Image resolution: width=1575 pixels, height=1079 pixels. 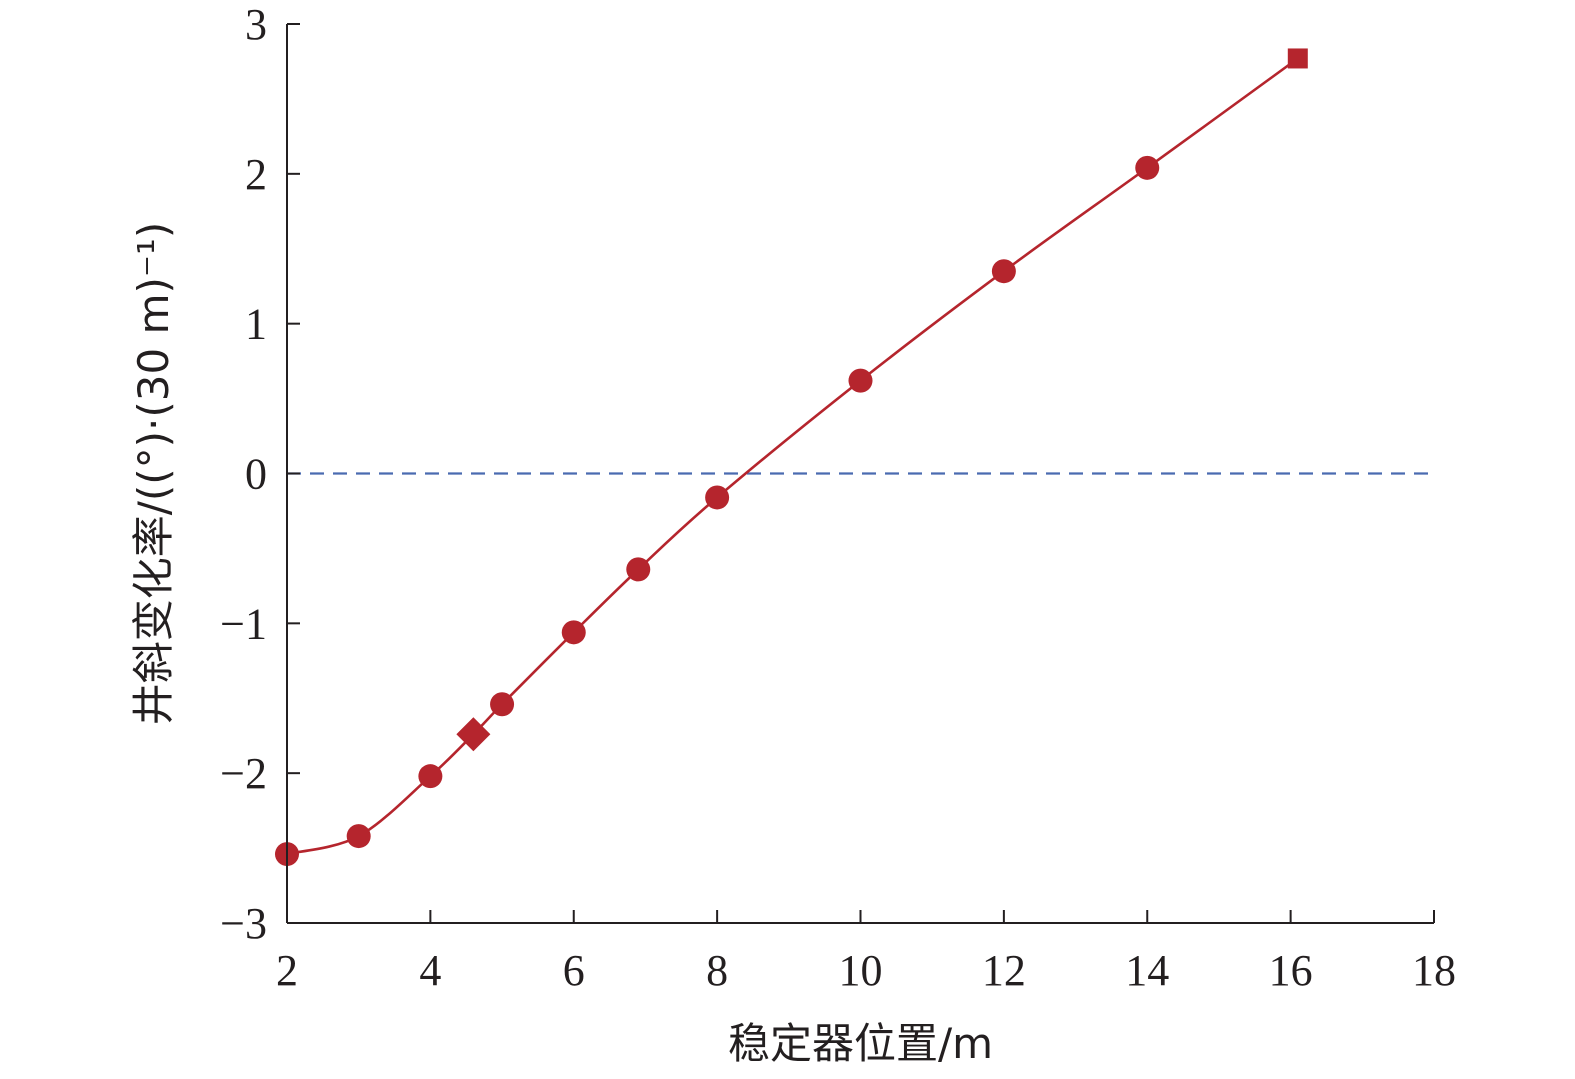 What do you see at coordinates (243, 623) in the screenshot?
I see `y-tick-label: −1` at bounding box center [243, 623].